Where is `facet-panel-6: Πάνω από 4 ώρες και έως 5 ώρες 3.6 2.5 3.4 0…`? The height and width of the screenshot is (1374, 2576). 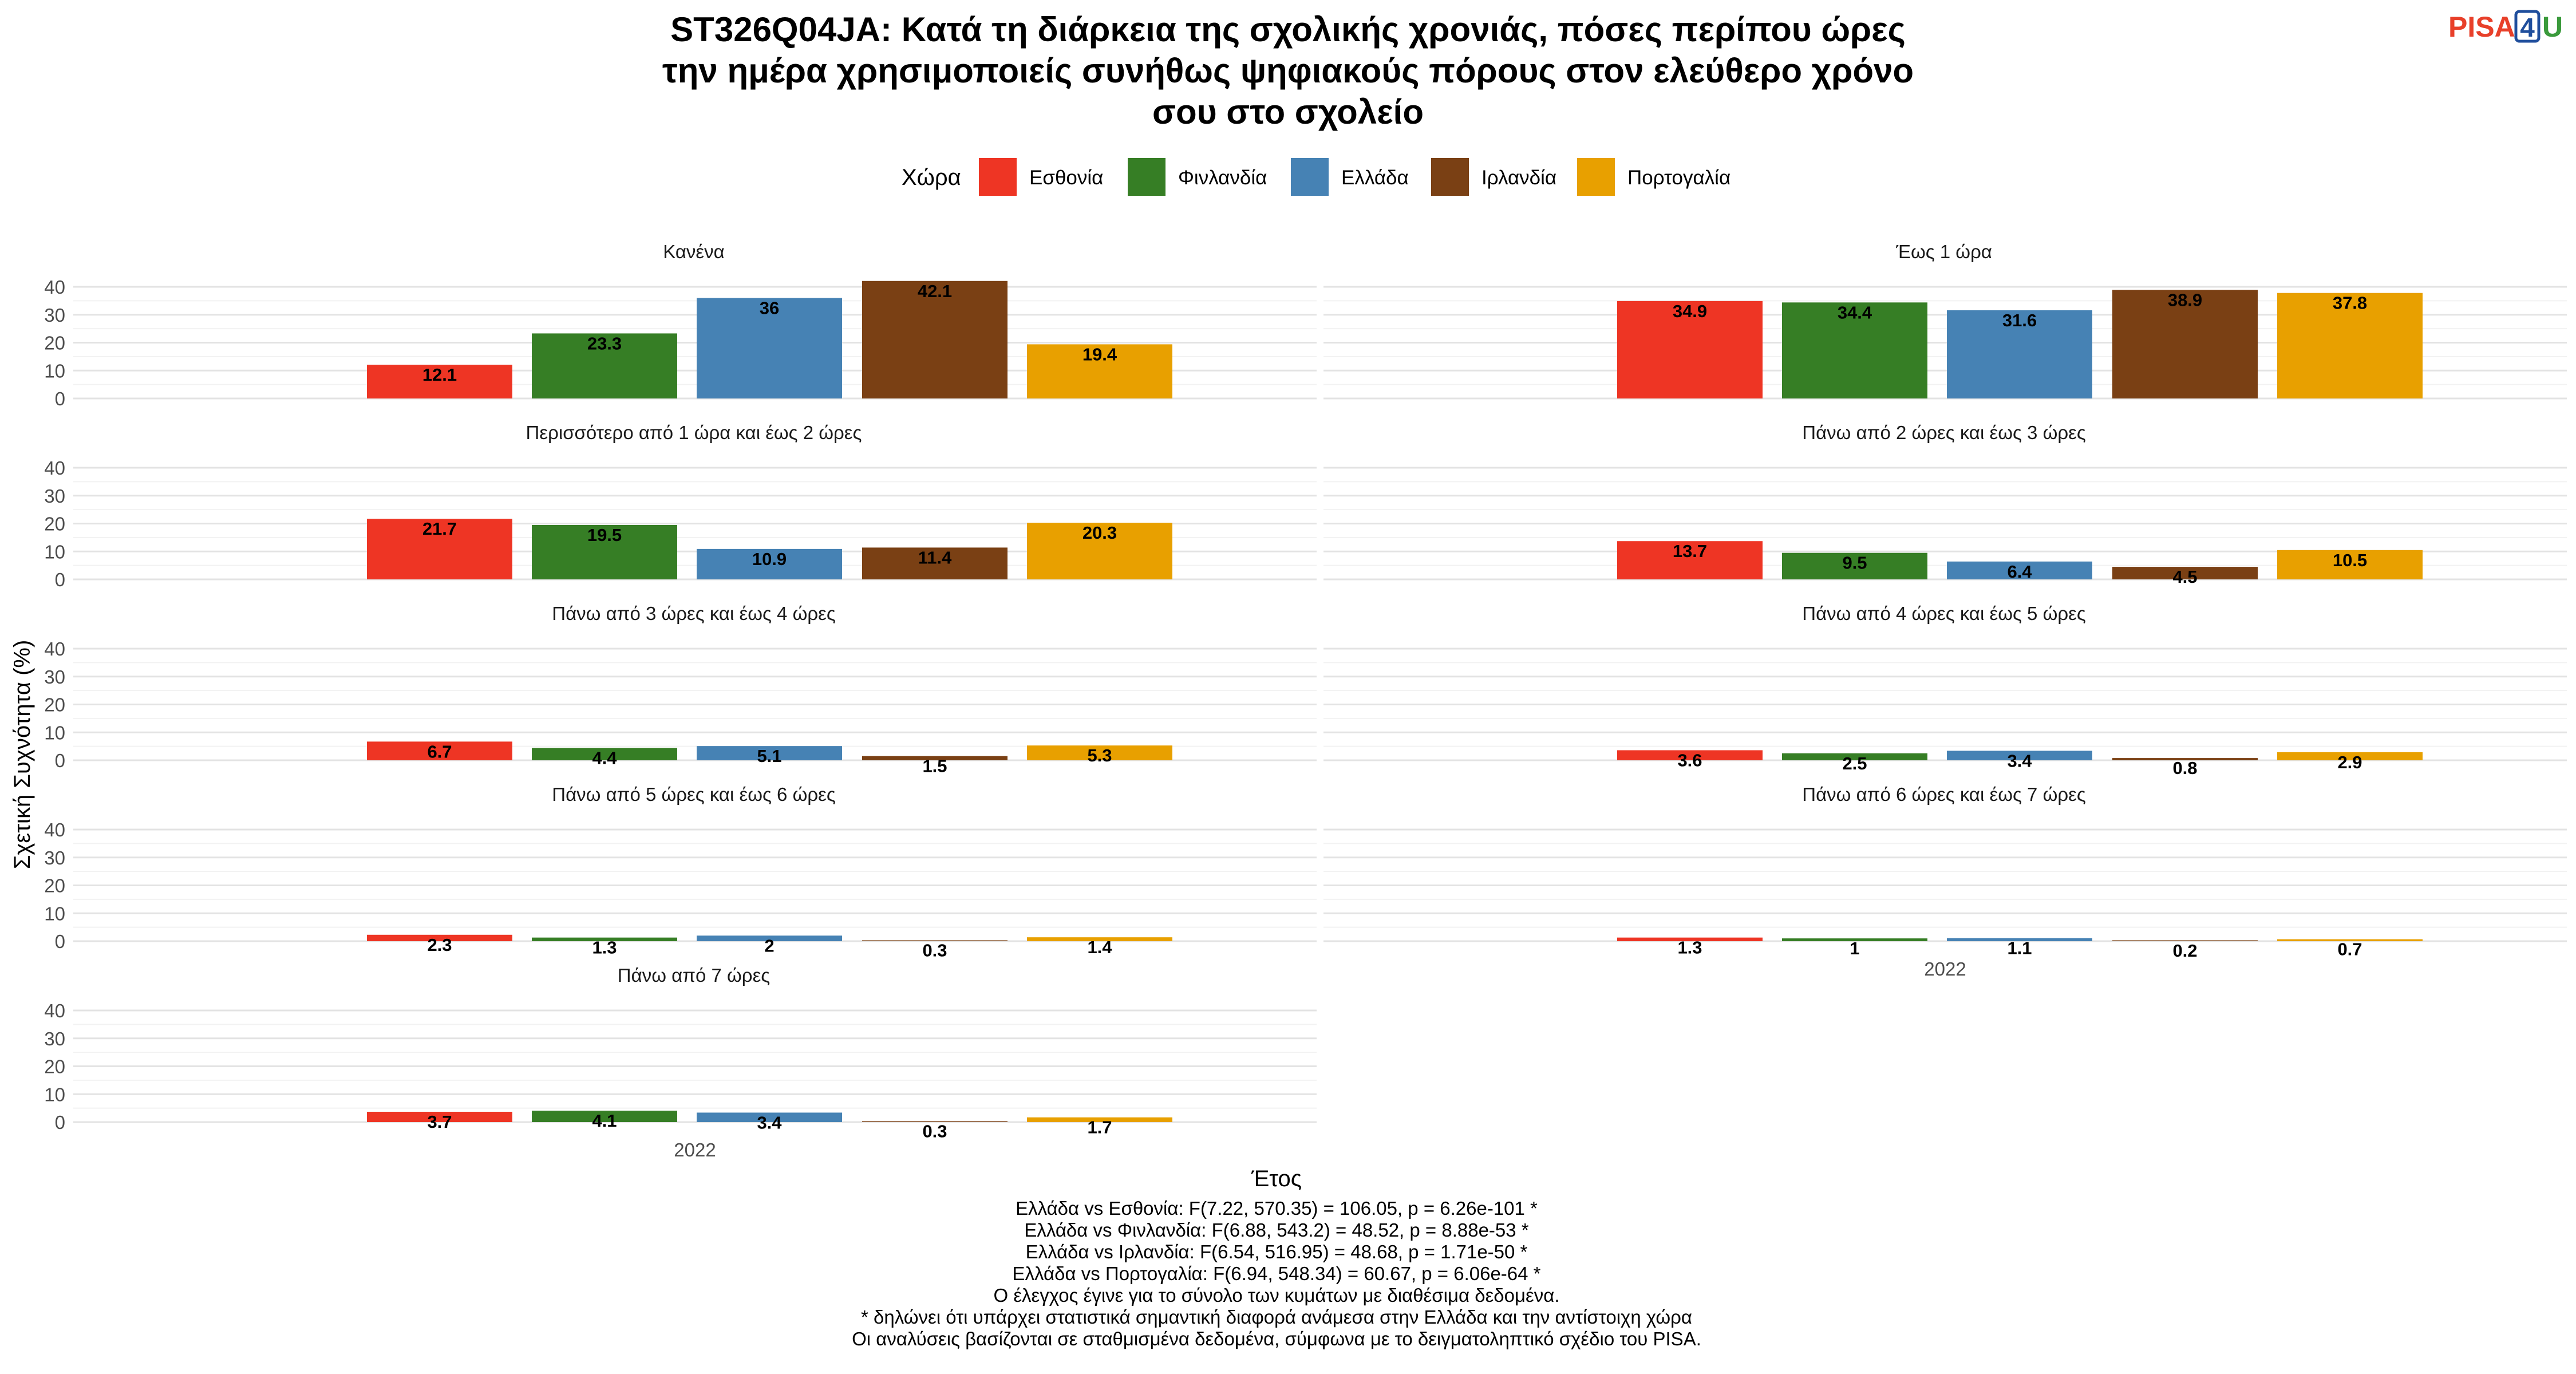
facet-panel-6: Πάνω από 4 ώρες και έως 5 ώρες 3.6 2.5 3.4 0… is located at coordinates (1945, 690).